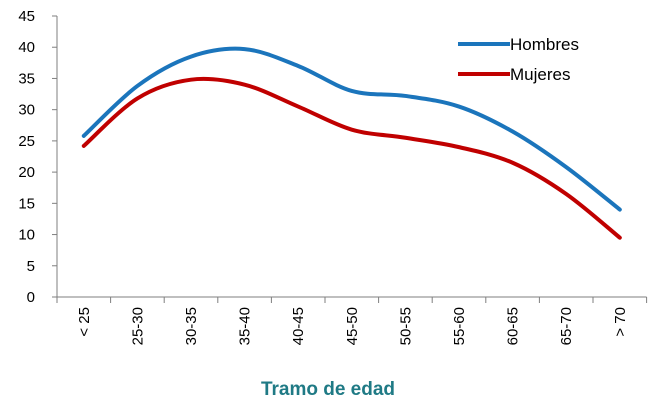 This screenshot has height=409, width=650. Describe the element at coordinates (26, 141) in the screenshot. I see `y-tick-label: 25` at that location.